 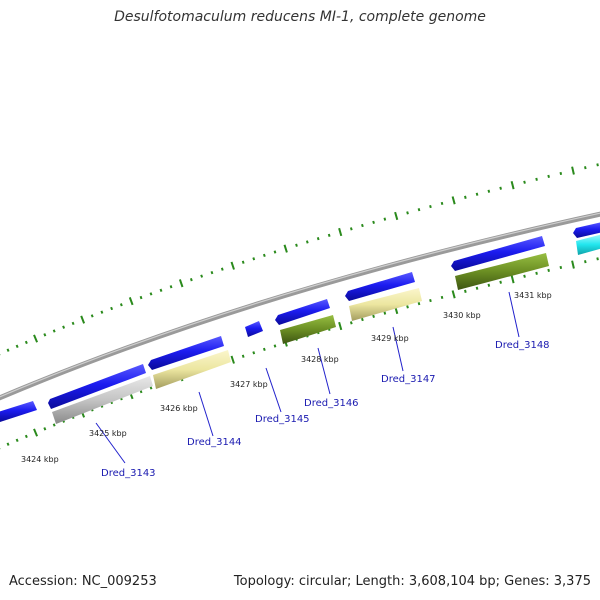 What do you see at coordinates (462, 315) in the screenshot?
I see `kbp-label: 3430 kbp` at bounding box center [462, 315].